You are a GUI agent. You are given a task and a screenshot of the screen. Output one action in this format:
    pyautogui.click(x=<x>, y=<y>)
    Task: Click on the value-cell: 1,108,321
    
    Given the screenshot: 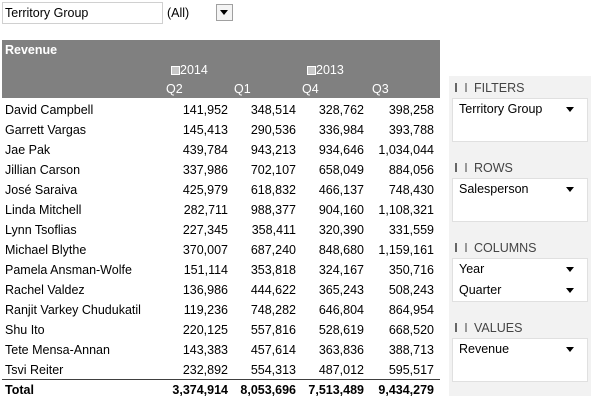 What is the action you would take?
    pyautogui.click(x=406, y=210)
    